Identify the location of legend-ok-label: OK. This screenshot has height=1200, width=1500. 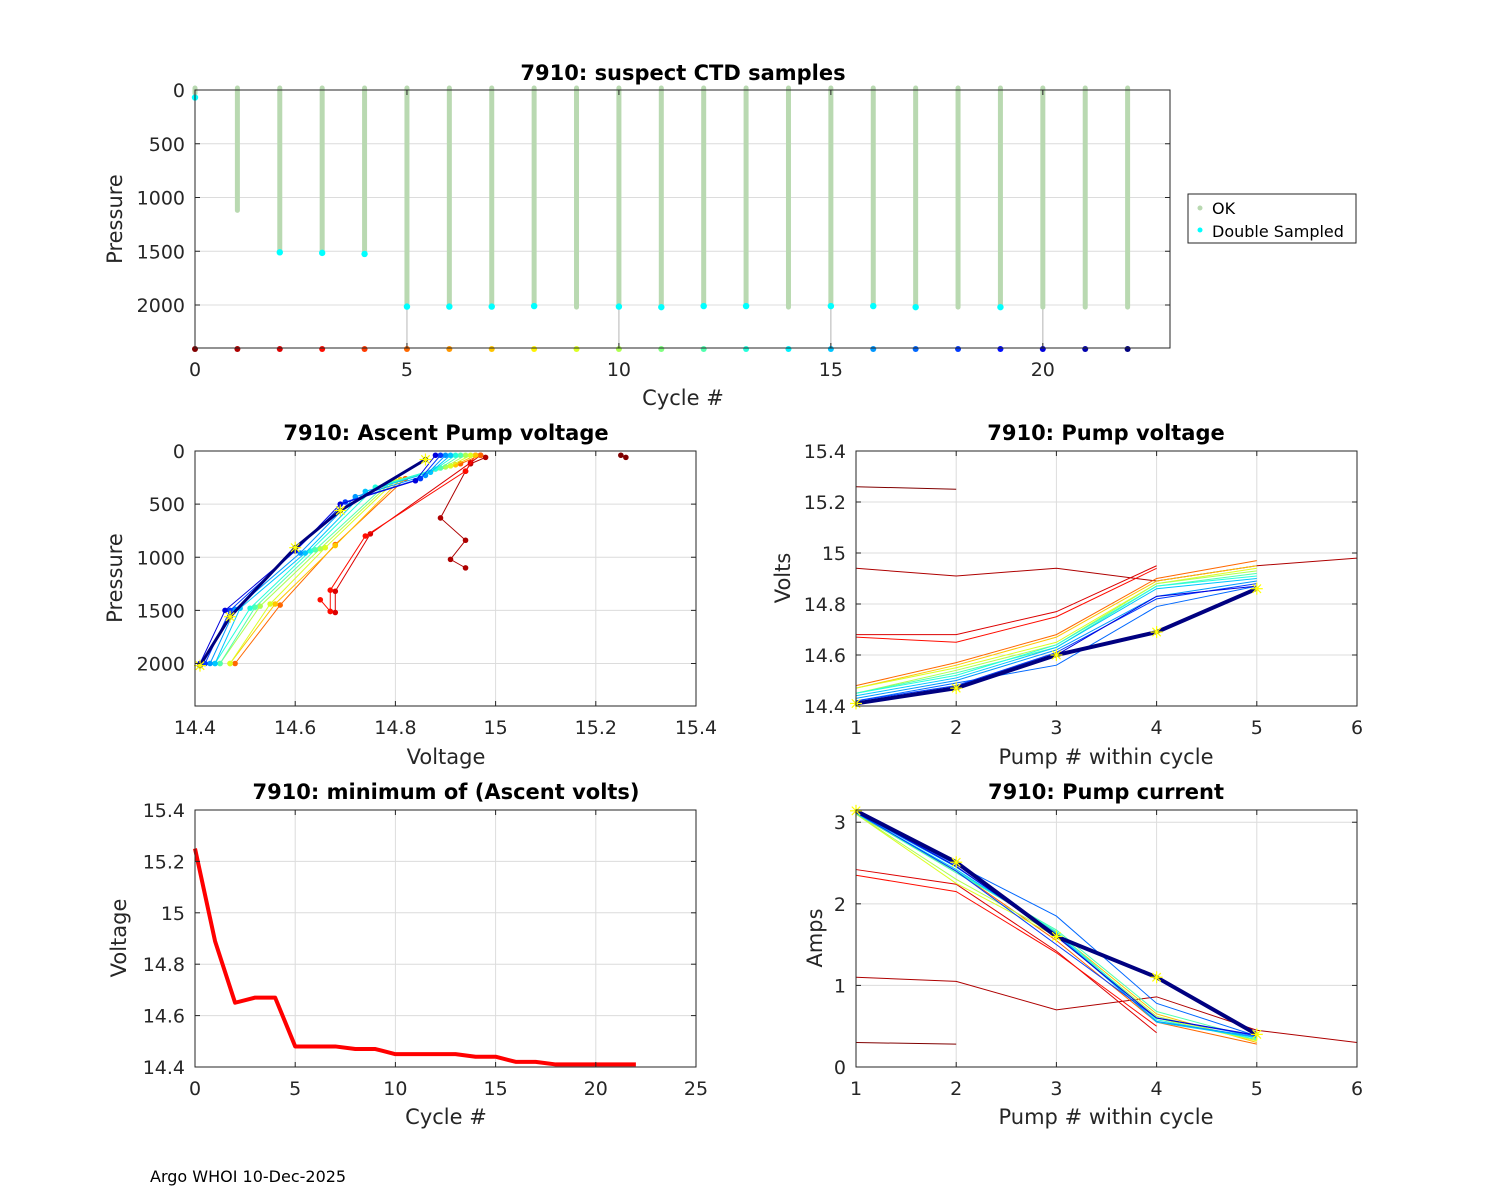
(1224, 208).